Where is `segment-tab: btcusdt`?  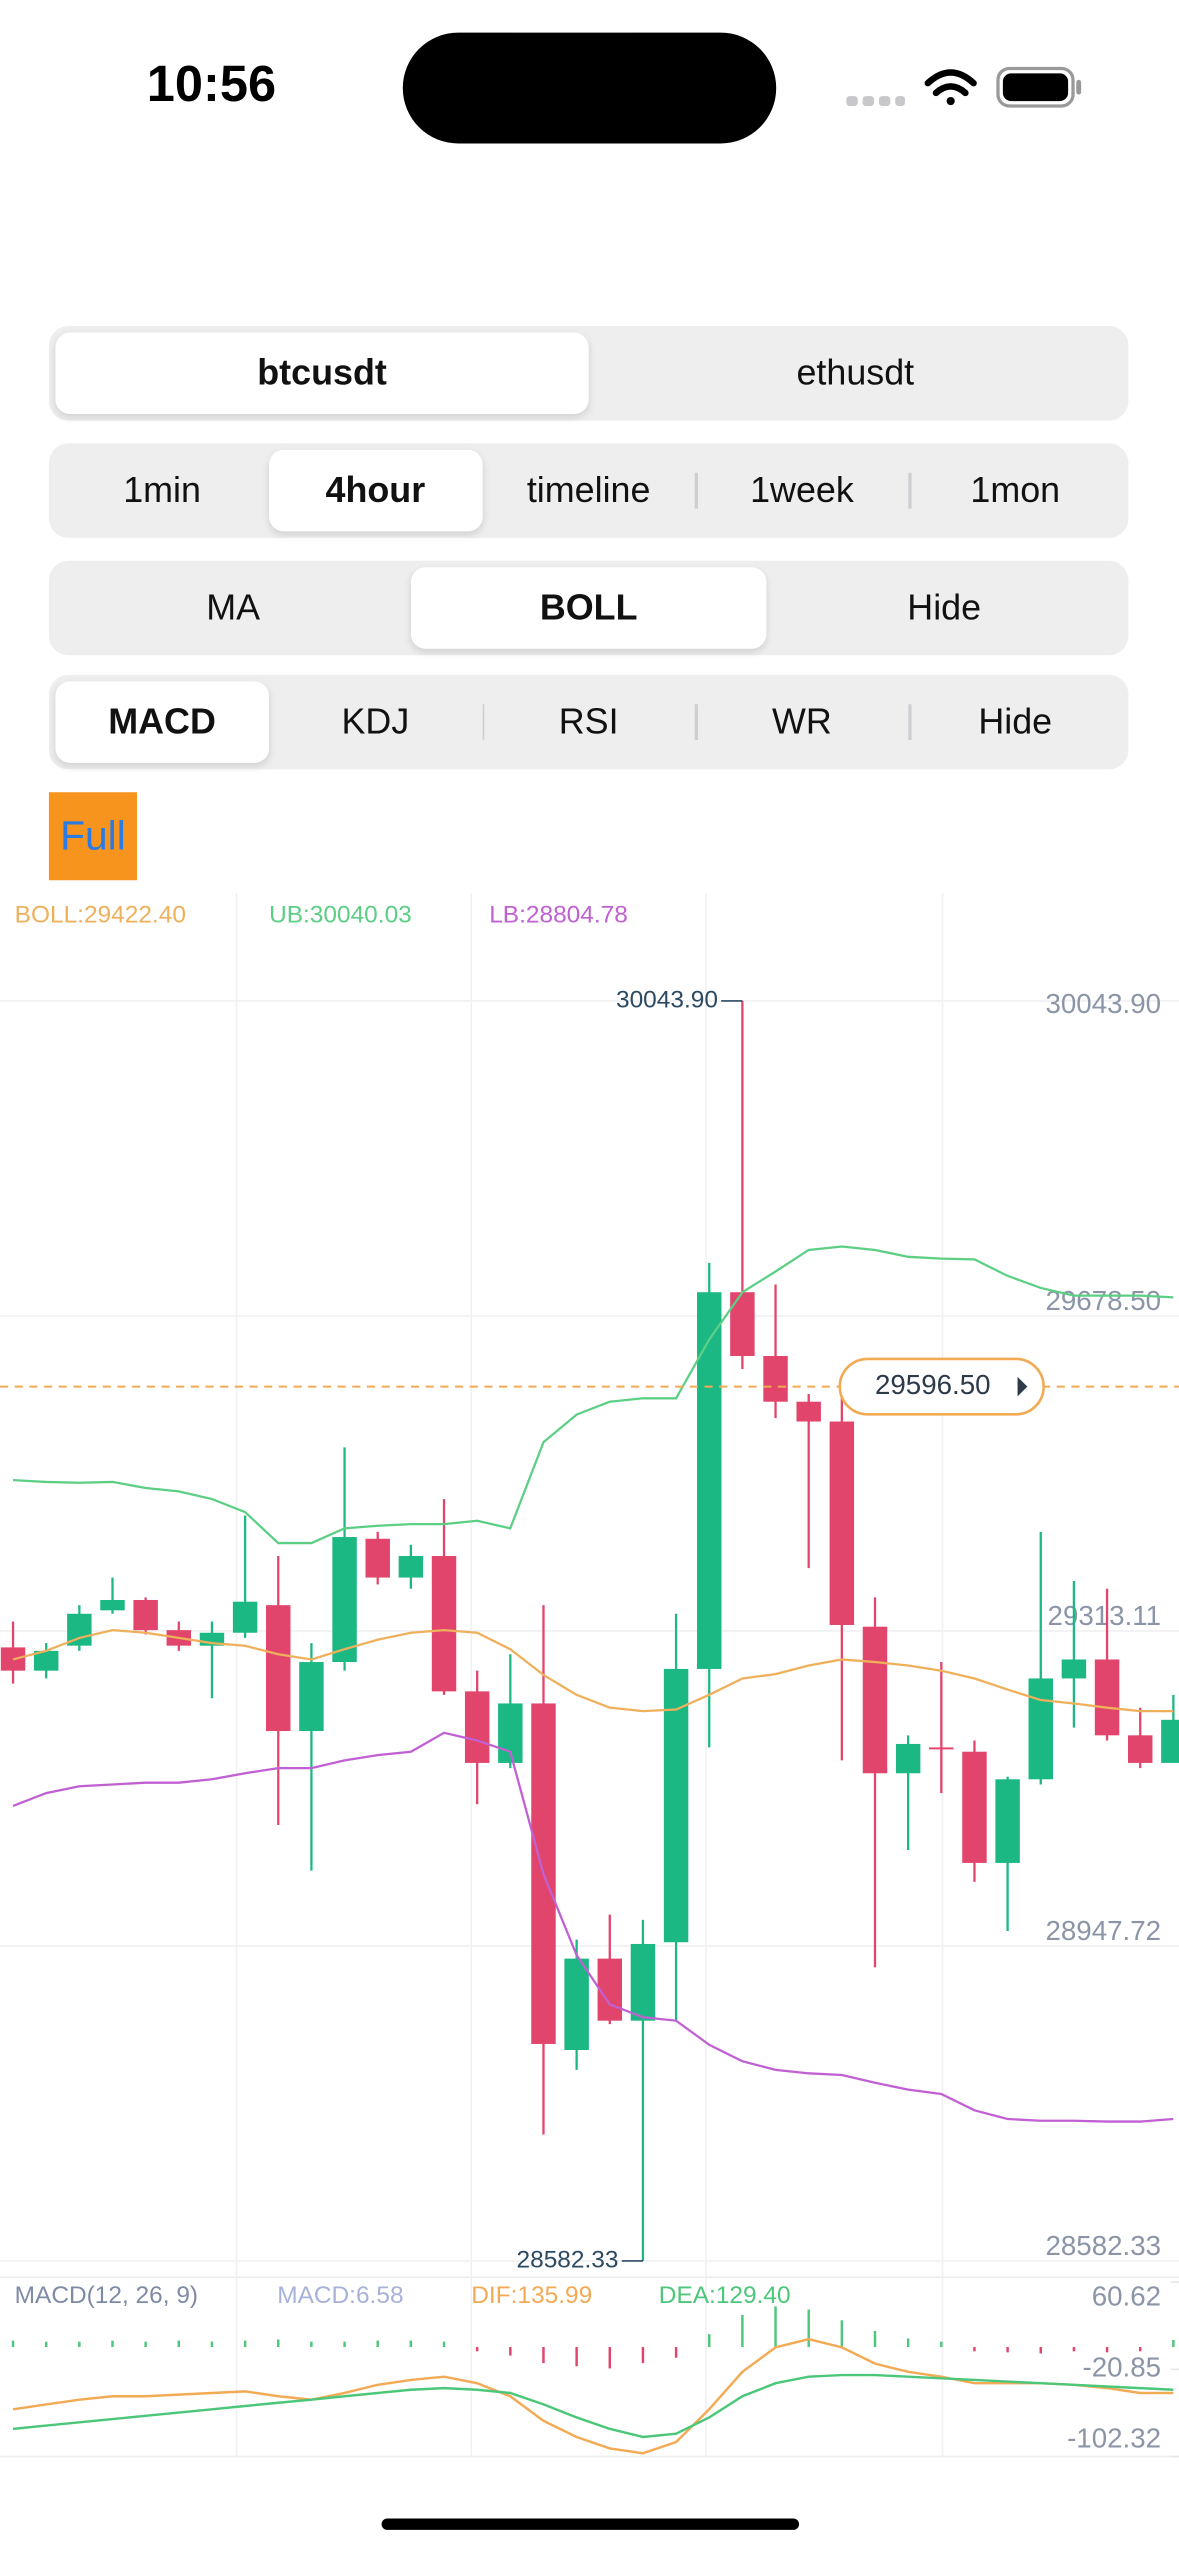 segment-tab: btcusdt is located at coordinates (322, 373).